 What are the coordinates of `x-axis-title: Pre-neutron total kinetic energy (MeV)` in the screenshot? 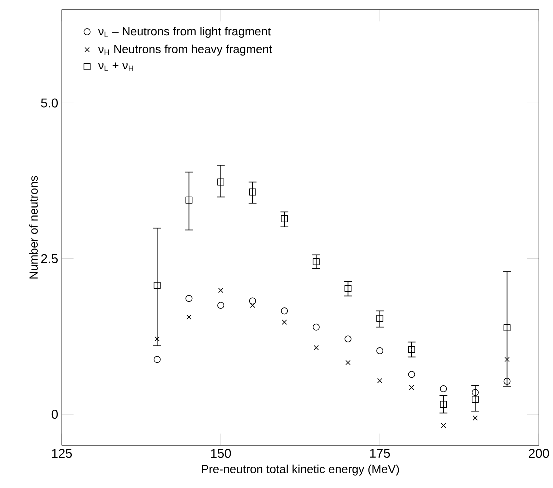 It's located at (301, 470).